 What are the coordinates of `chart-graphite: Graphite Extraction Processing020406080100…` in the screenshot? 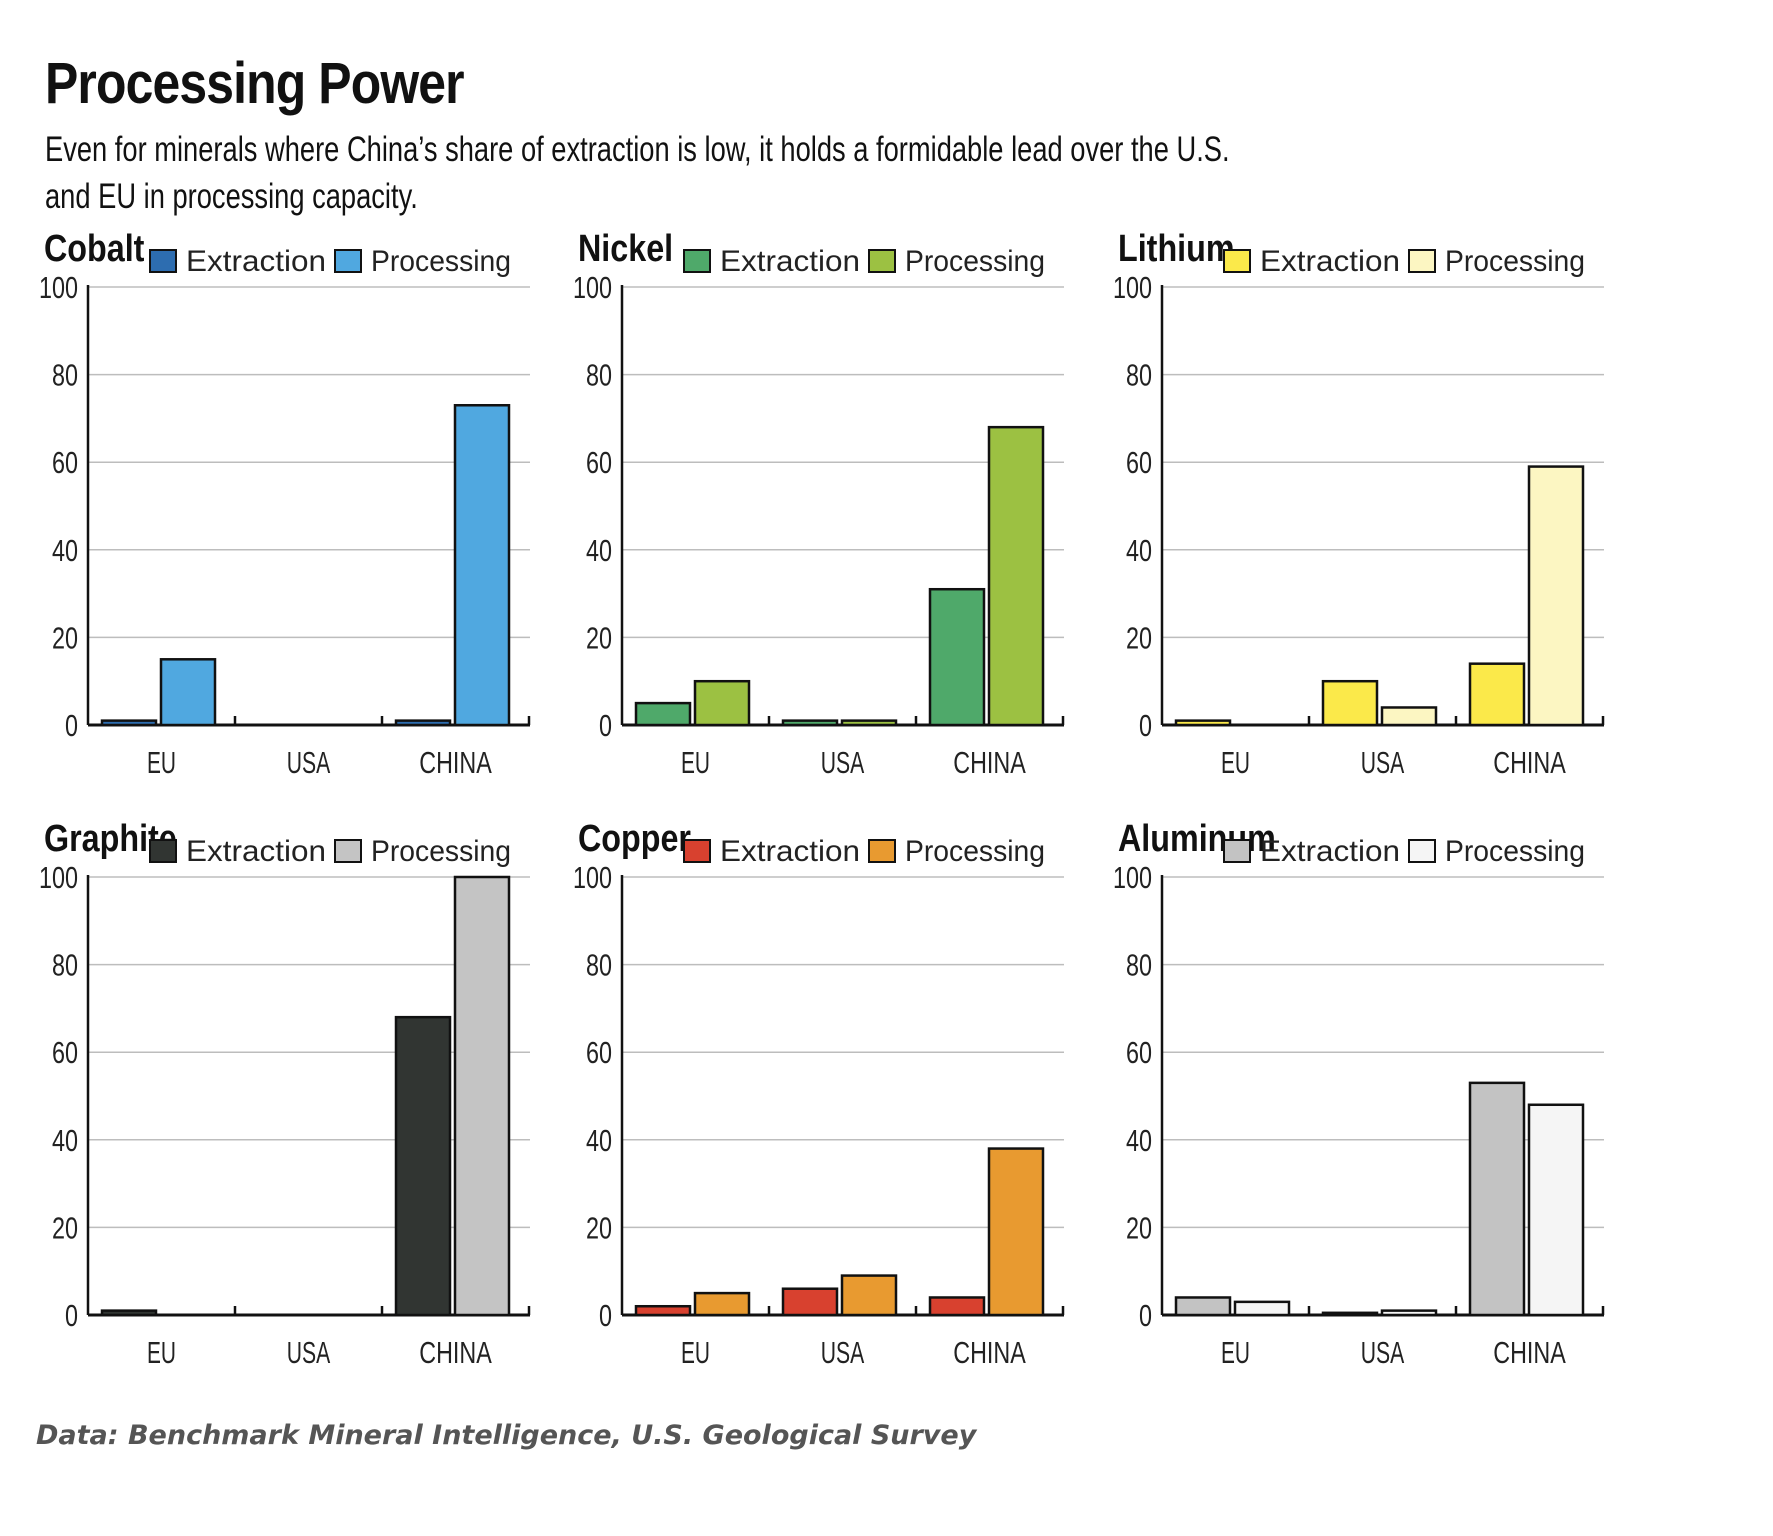 It's located at (285, 1094).